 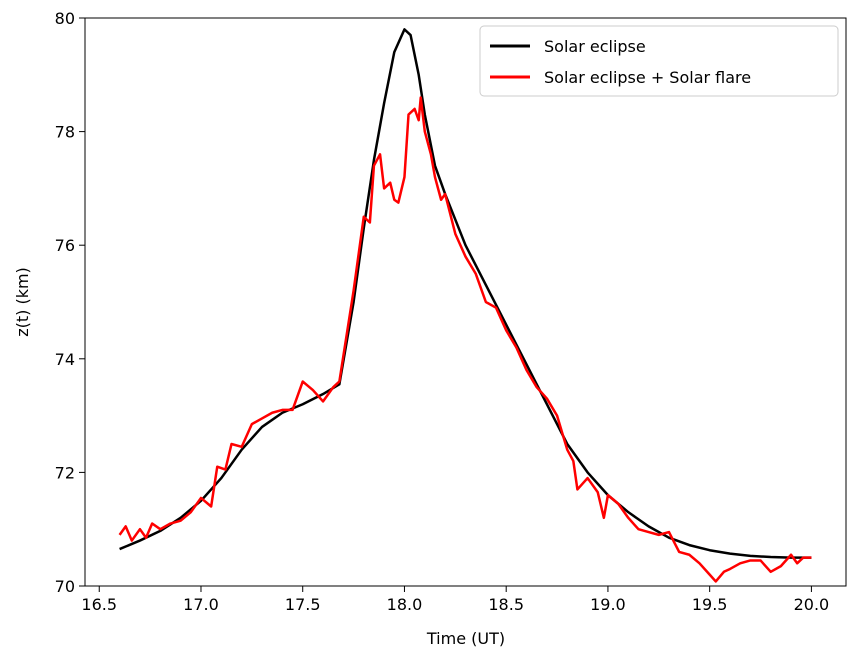 What do you see at coordinates (22, 302) in the screenshot?
I see `y-axis-label: z(t) (km)` at bounding box center [22, 302].